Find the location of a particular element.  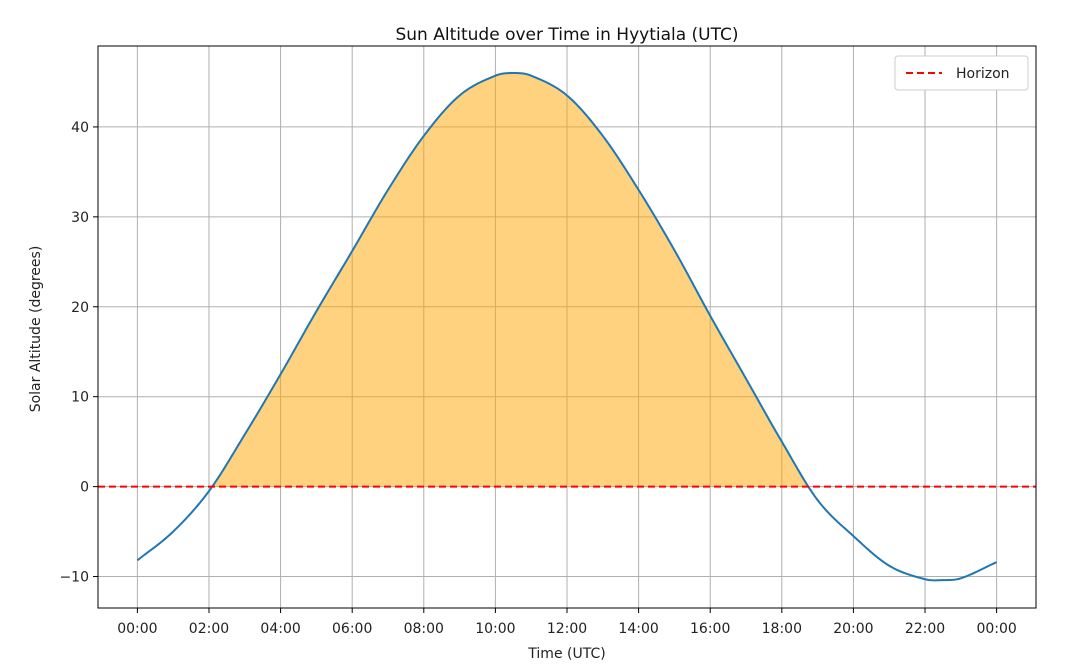

legend: Horizon is located at coordinates (961, 73).